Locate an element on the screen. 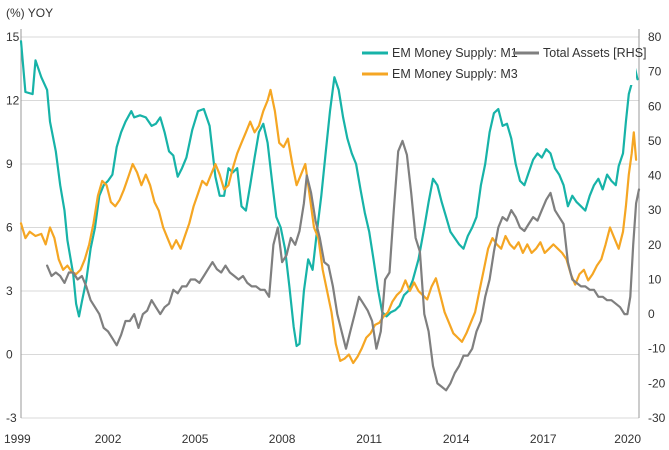  y-right-tick-label: -10 is located at coordinates (657, 349).